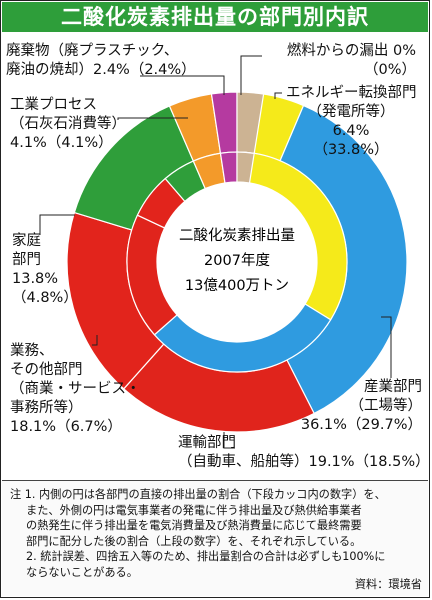 This screenshot has width=432, height=600. Describe the element at coordinates (393, 387) in the screenshot. I see `label-industry-line1: 産業部門` at that location.